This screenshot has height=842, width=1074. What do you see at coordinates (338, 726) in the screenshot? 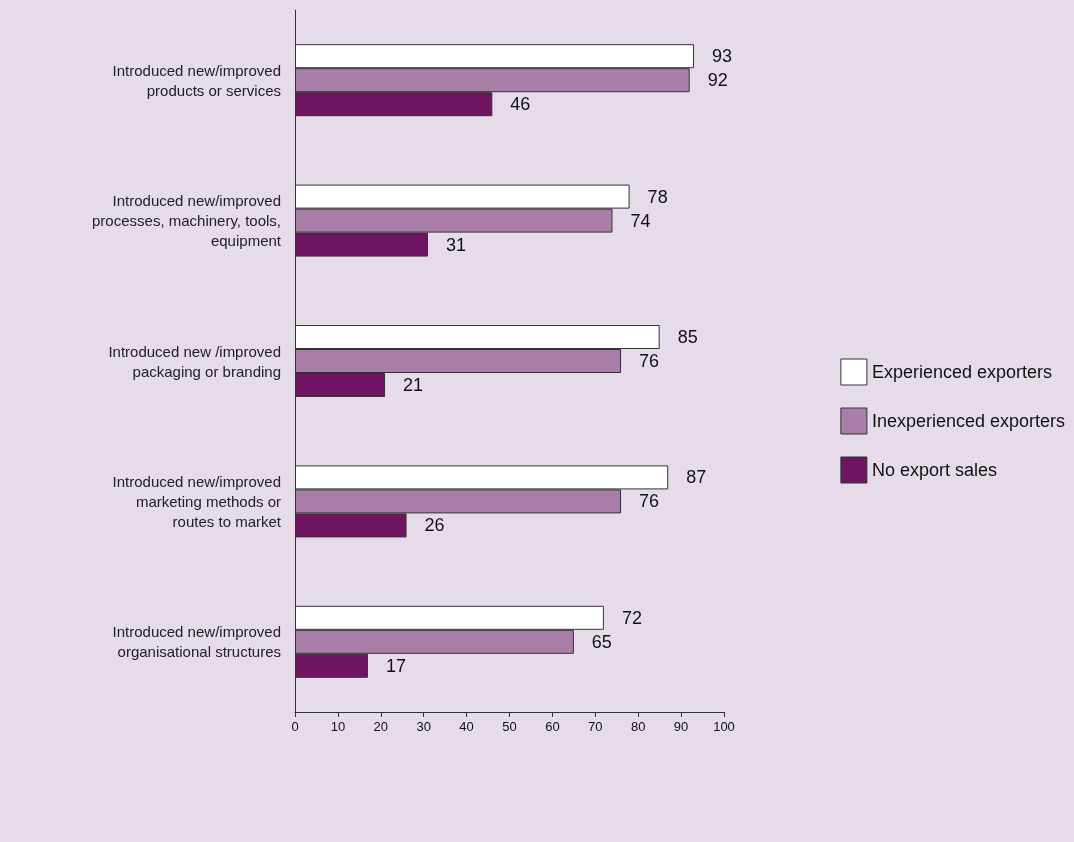
I see `x-tick-label: 10` at bounding box center [338, 726].